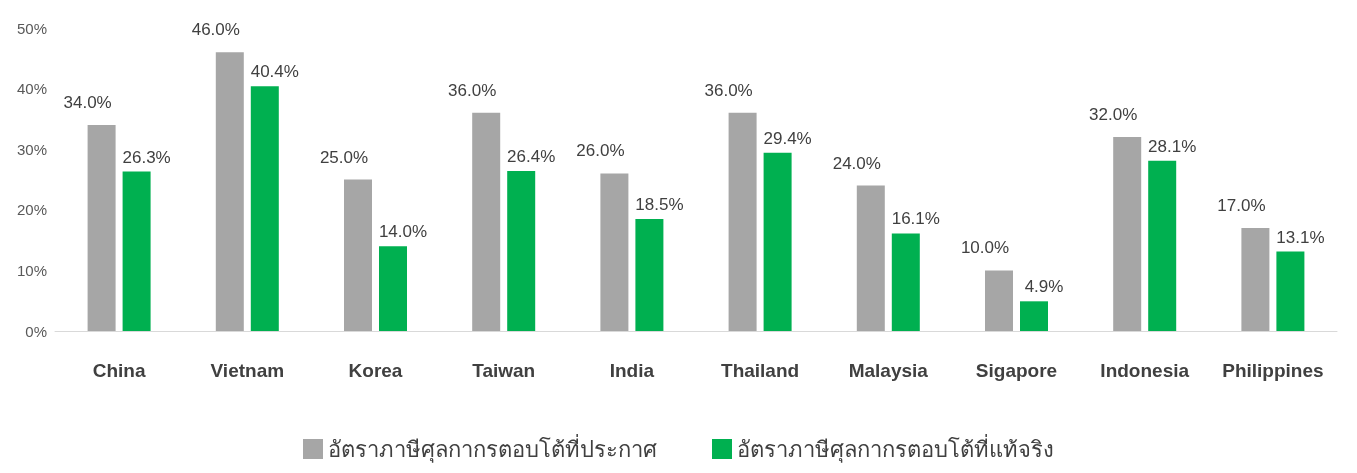 Image resolution: width=1357 pixels, height=473 pixels. What do you see at coordinates (375, 370) in the screenshot?
I see `x-tick-label: Korea` at bounding box center [375, 370].